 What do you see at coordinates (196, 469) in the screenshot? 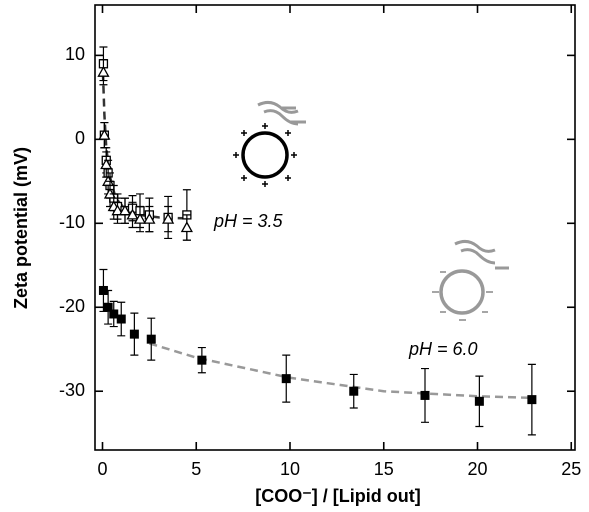
I see `x-tick-label: 5` at bounding box center [196, 469].